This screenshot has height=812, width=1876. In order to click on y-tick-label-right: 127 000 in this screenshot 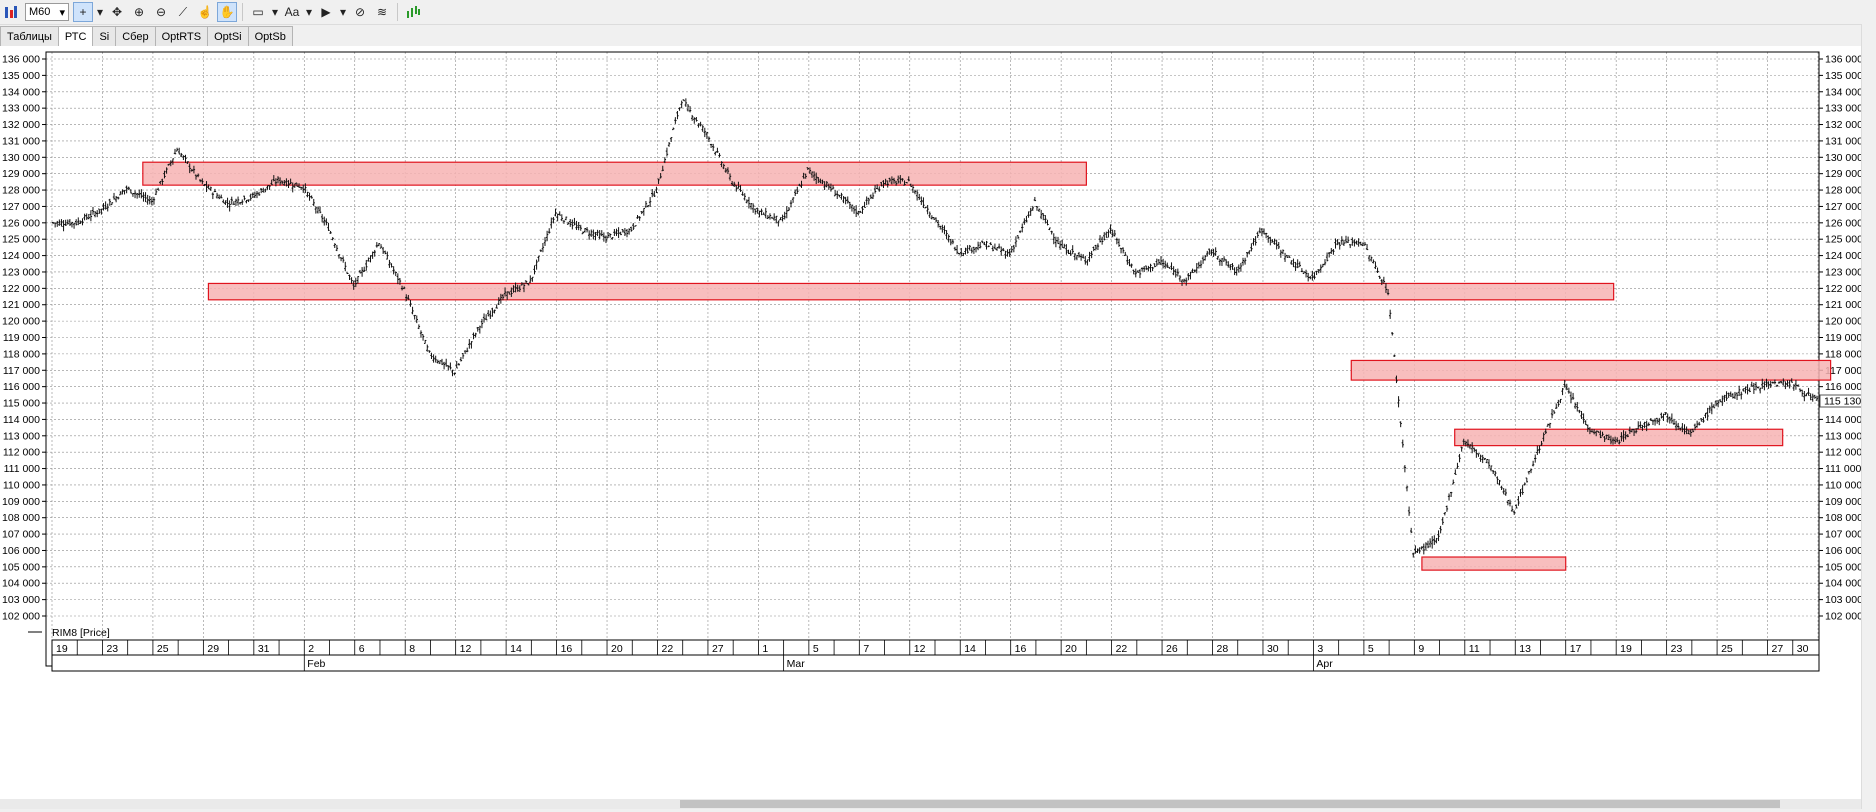, I will do `click(1843, 207)`.